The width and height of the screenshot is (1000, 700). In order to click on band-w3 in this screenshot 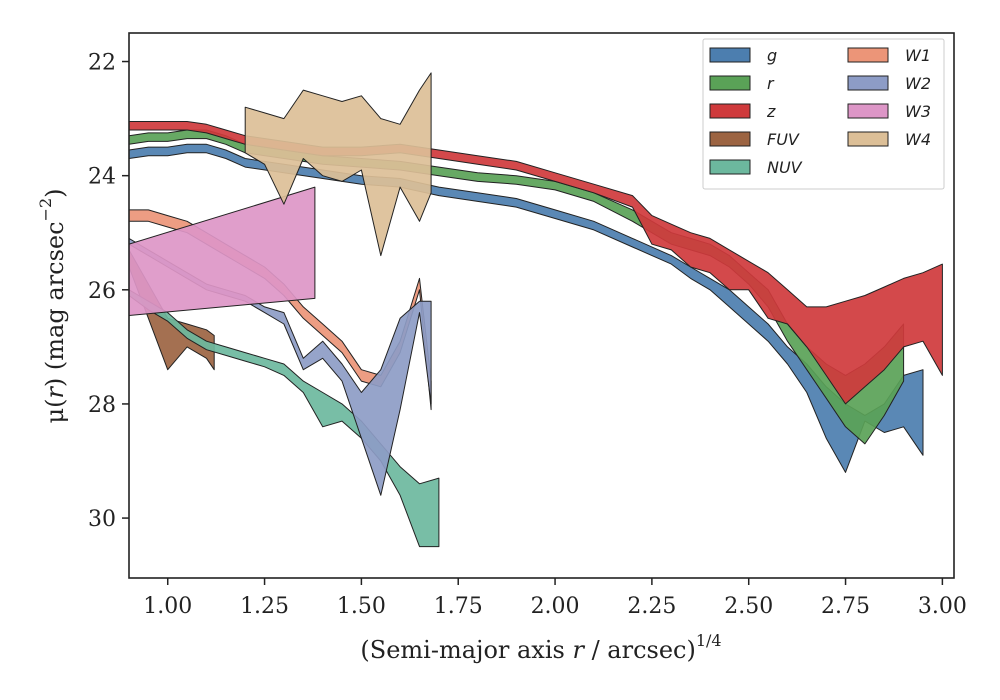, I will do `click(222, 251)`.